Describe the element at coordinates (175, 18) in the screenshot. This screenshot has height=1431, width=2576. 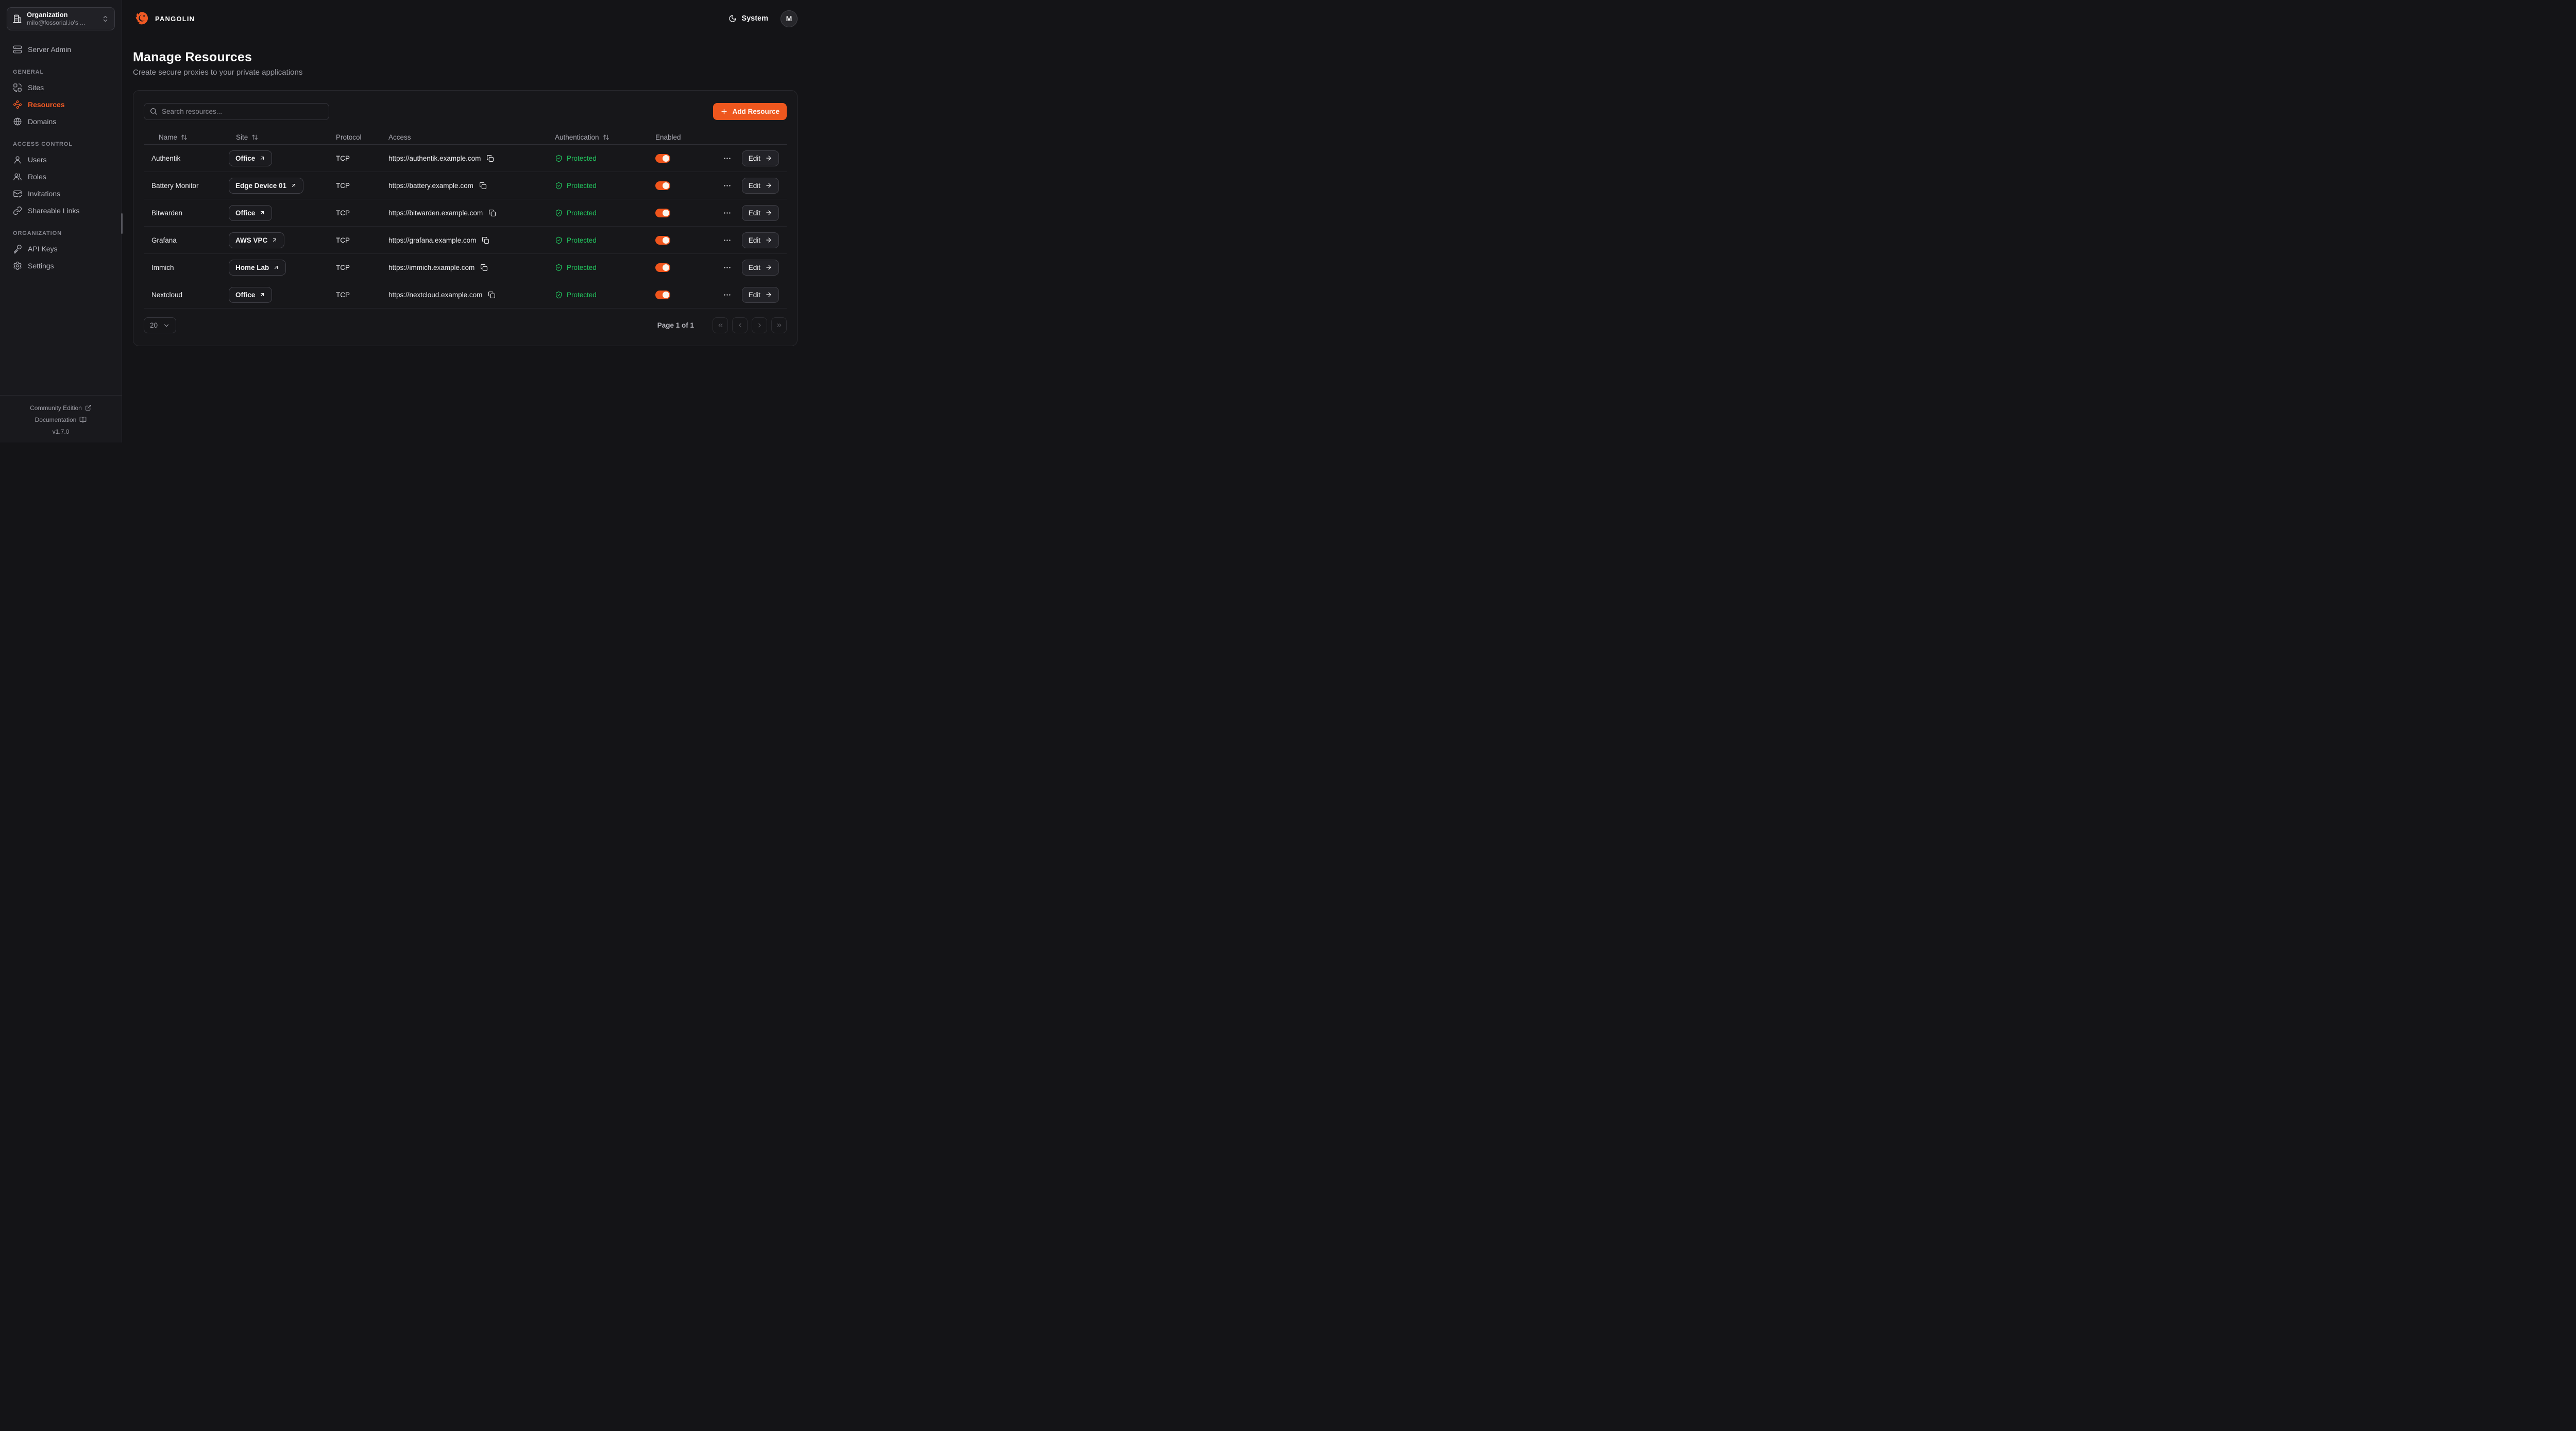
I see `brand-name: PANGOLIN` at that location.